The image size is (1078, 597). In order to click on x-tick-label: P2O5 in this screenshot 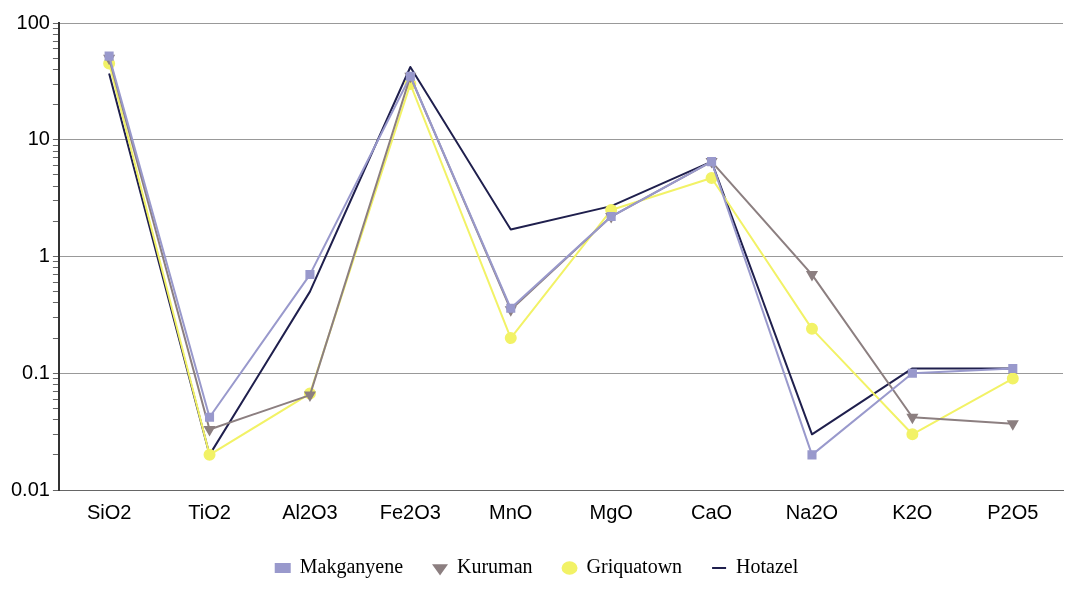, I will do `click(1013, 511)`.